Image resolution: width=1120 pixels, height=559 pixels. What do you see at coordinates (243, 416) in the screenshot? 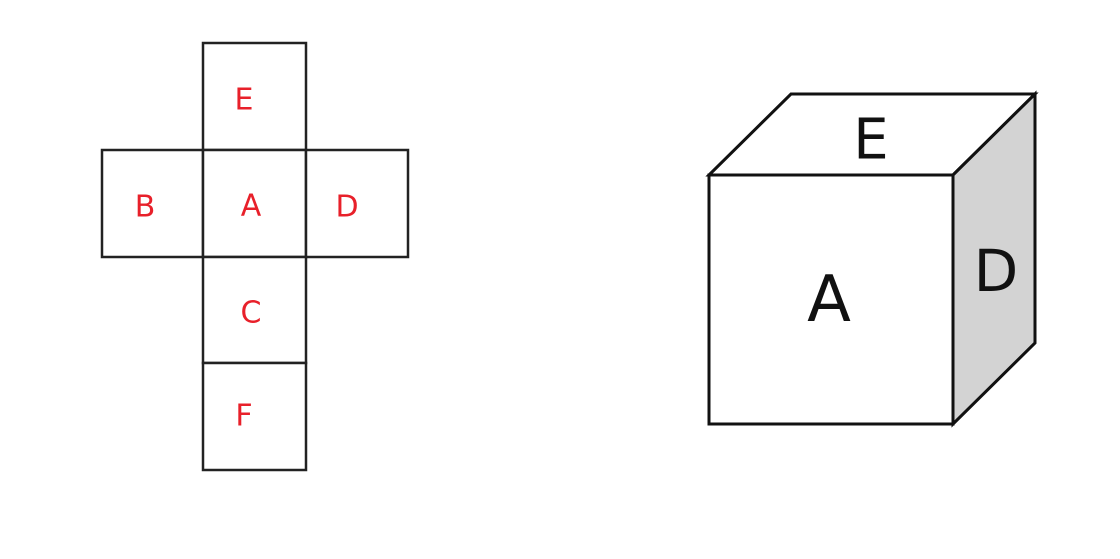
I see `net-label-bottom: F` at bounding box center [243, 416].